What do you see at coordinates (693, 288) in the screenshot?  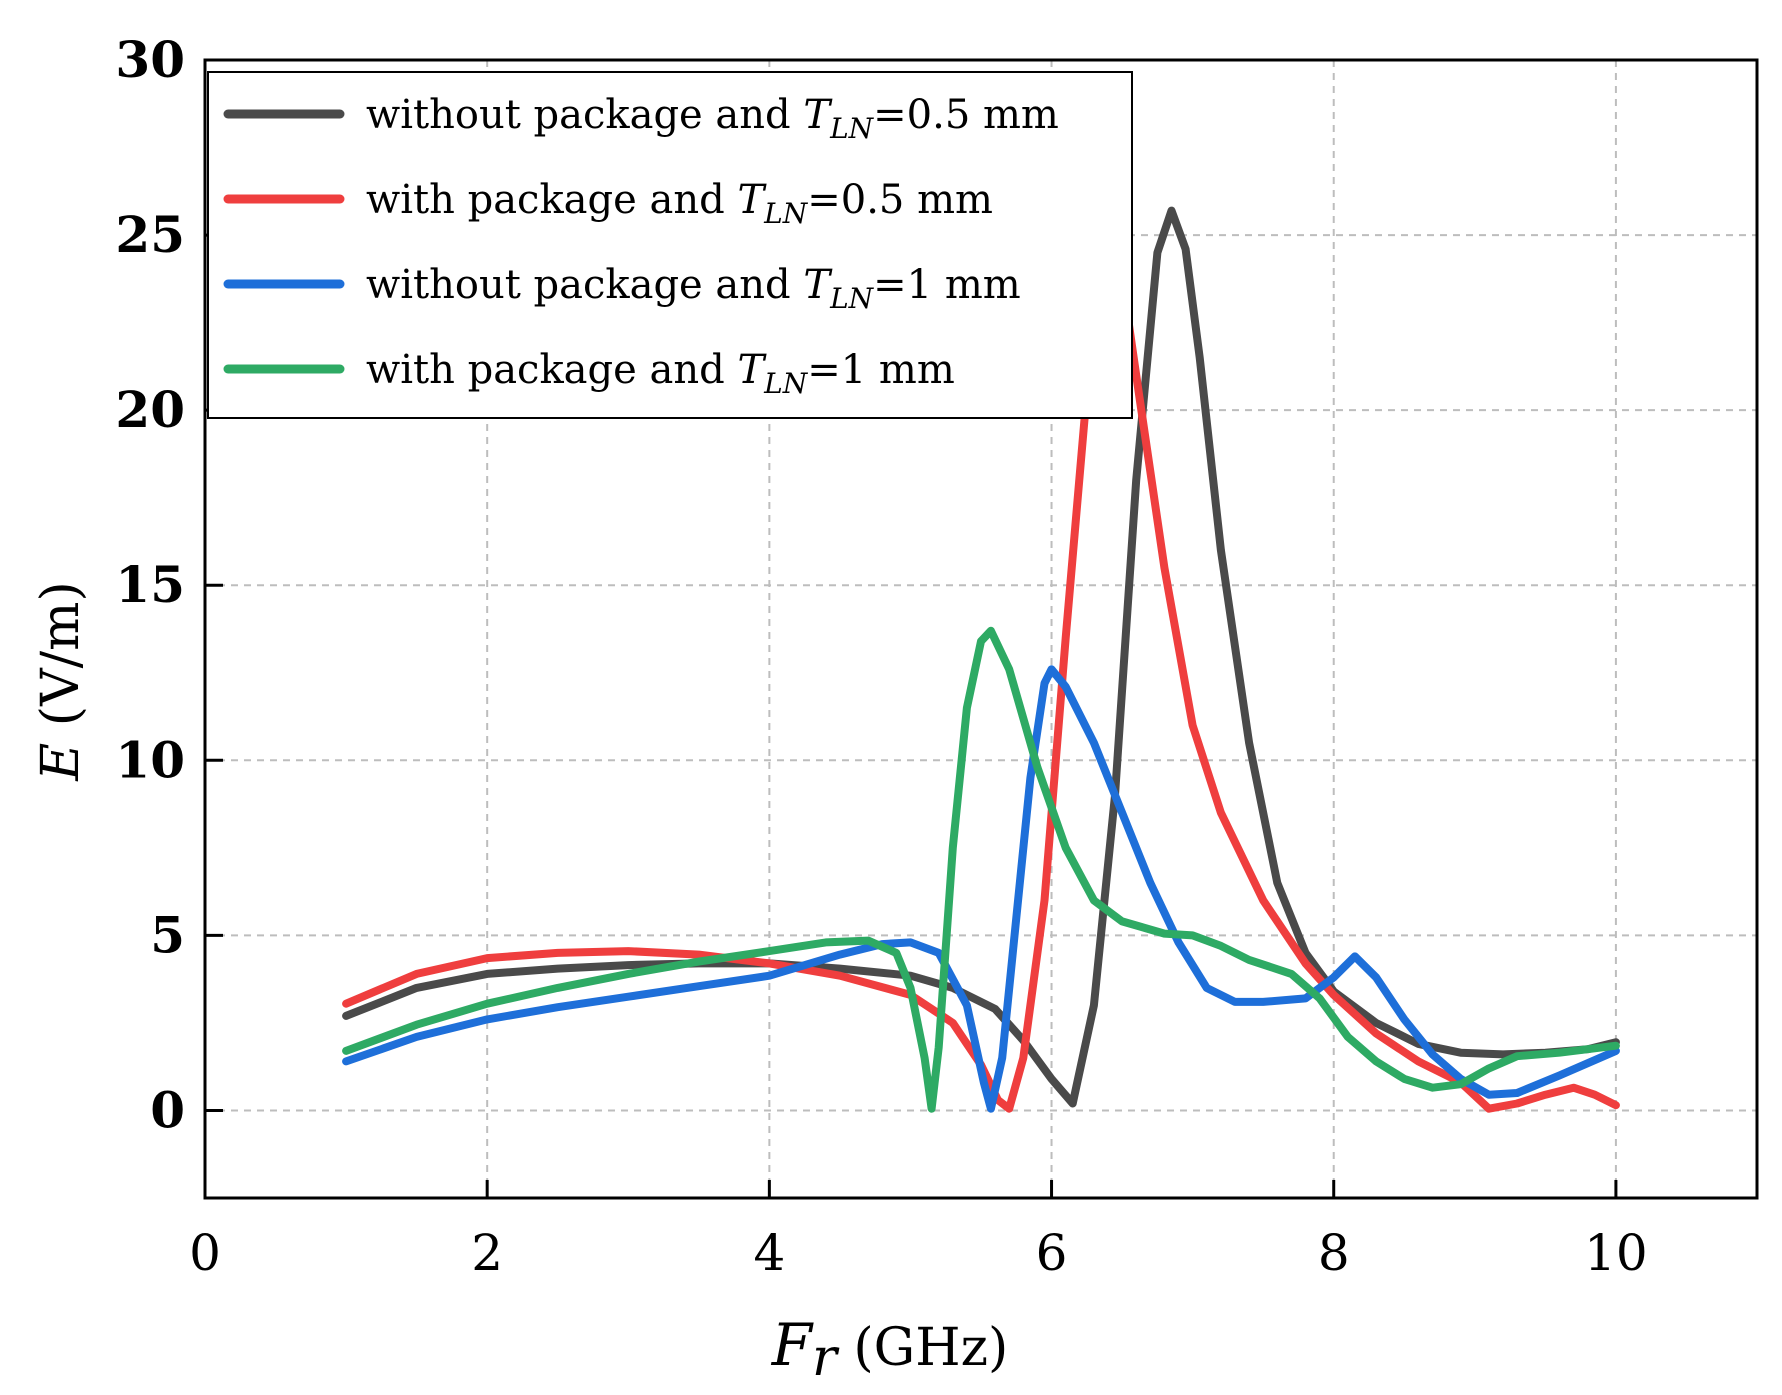 I see `legend-label-3: without package and TLN=1 mm` at bounding box center [693, 288].